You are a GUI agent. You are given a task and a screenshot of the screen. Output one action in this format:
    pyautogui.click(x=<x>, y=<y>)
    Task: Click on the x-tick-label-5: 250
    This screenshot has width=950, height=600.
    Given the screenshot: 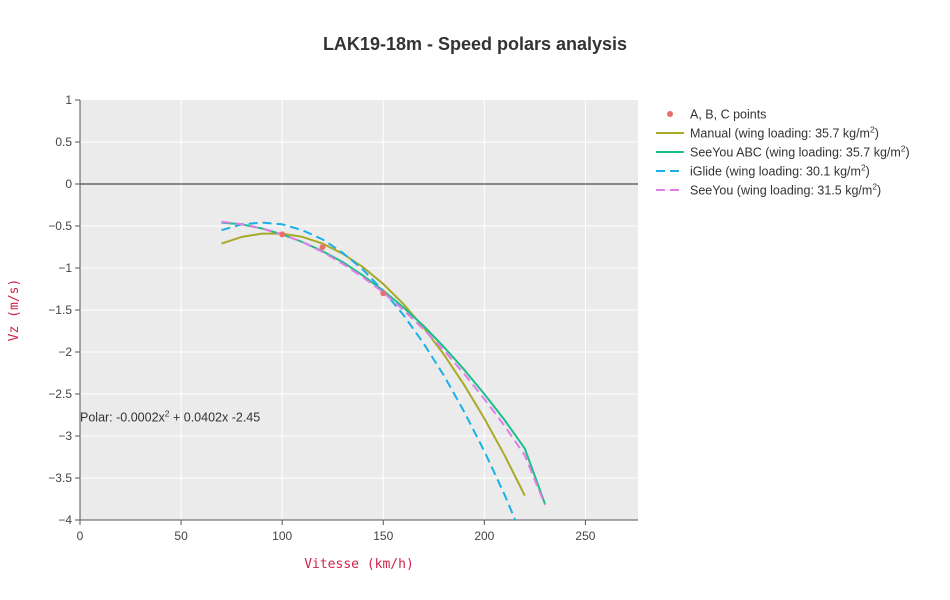 What is the action you would take?
    pyautogui.click(x=585, y=536)
    